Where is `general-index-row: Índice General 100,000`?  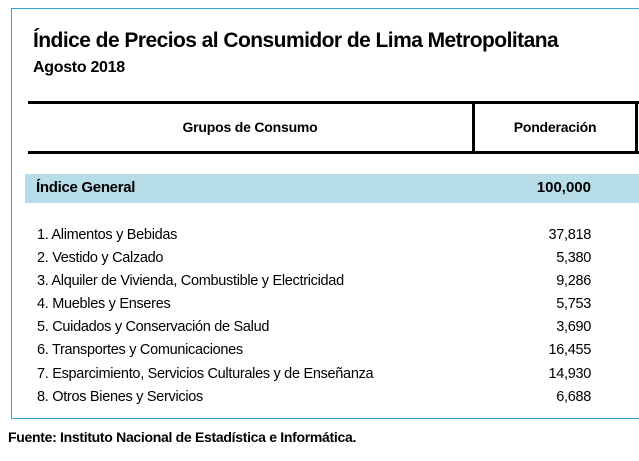 general-index-row: Índice General 100,000 is located at coordinates (332, 188).